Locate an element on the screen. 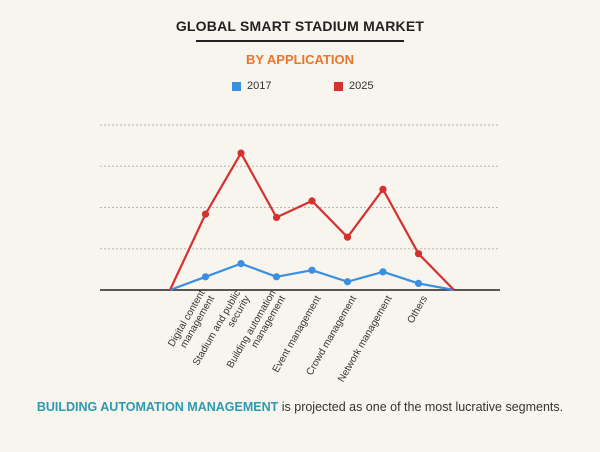 The image size is (600, 452). tick-label-7: Others is located at coordinates (418, 309).